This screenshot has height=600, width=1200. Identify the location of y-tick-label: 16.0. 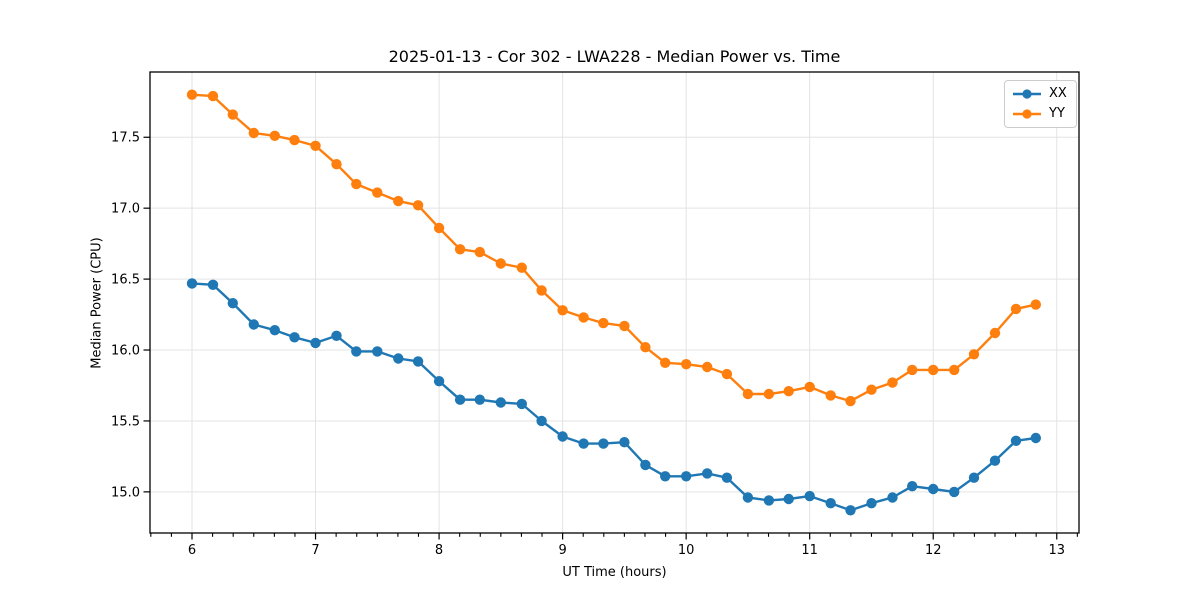
(125, 351).